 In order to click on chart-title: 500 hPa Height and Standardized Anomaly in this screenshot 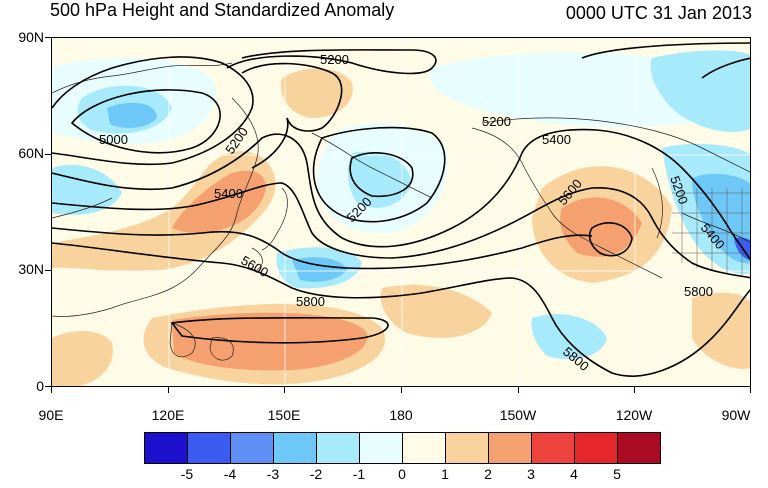, I will do `click(222, 10)`.